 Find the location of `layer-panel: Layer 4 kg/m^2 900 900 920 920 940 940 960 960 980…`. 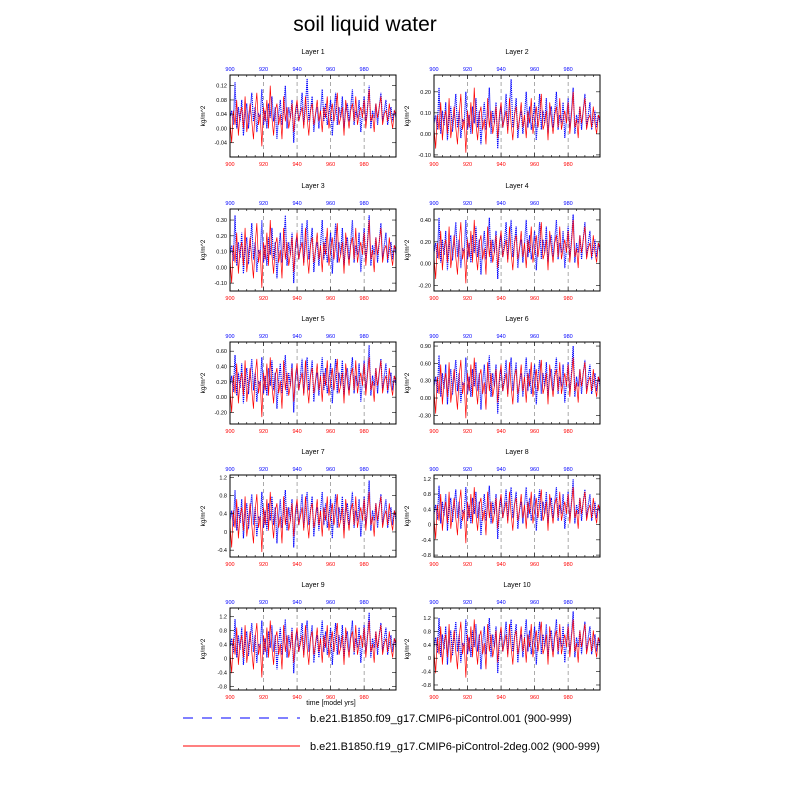

layer-panel: Layer 4 kg/m^2 900 900 920 920 940 940 960 960 980… is located at coordinates (502, 242).